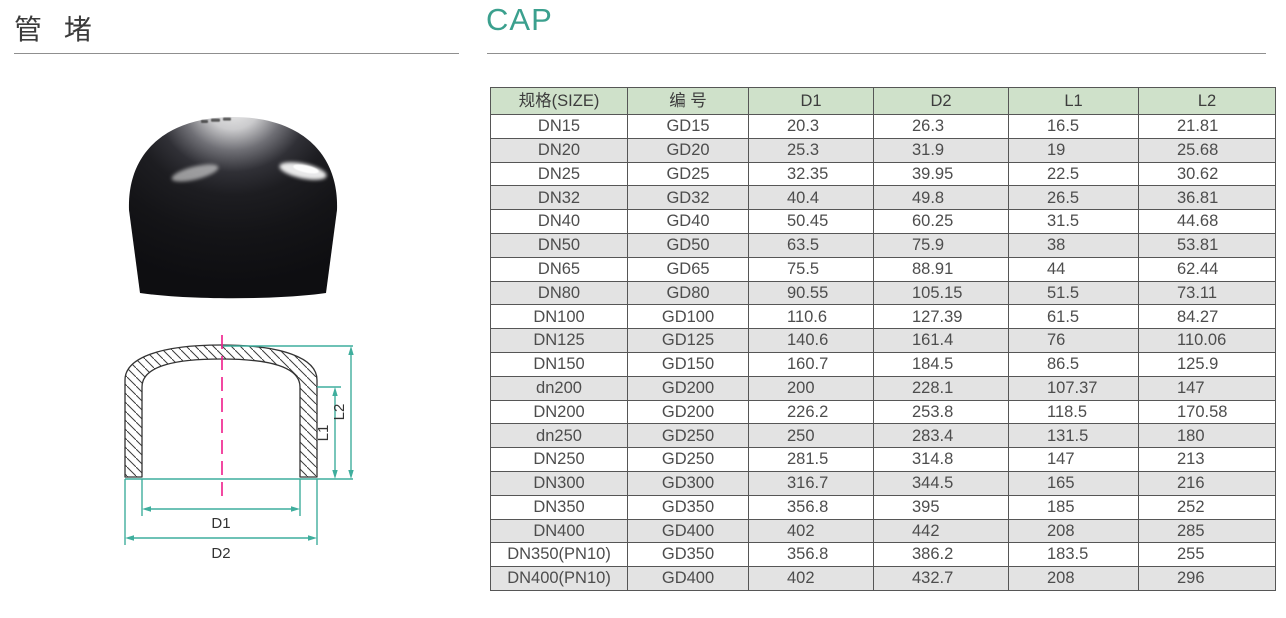 The image size is (1286, 618). I want to click on table-cell: 281.5, so click(811, 459).